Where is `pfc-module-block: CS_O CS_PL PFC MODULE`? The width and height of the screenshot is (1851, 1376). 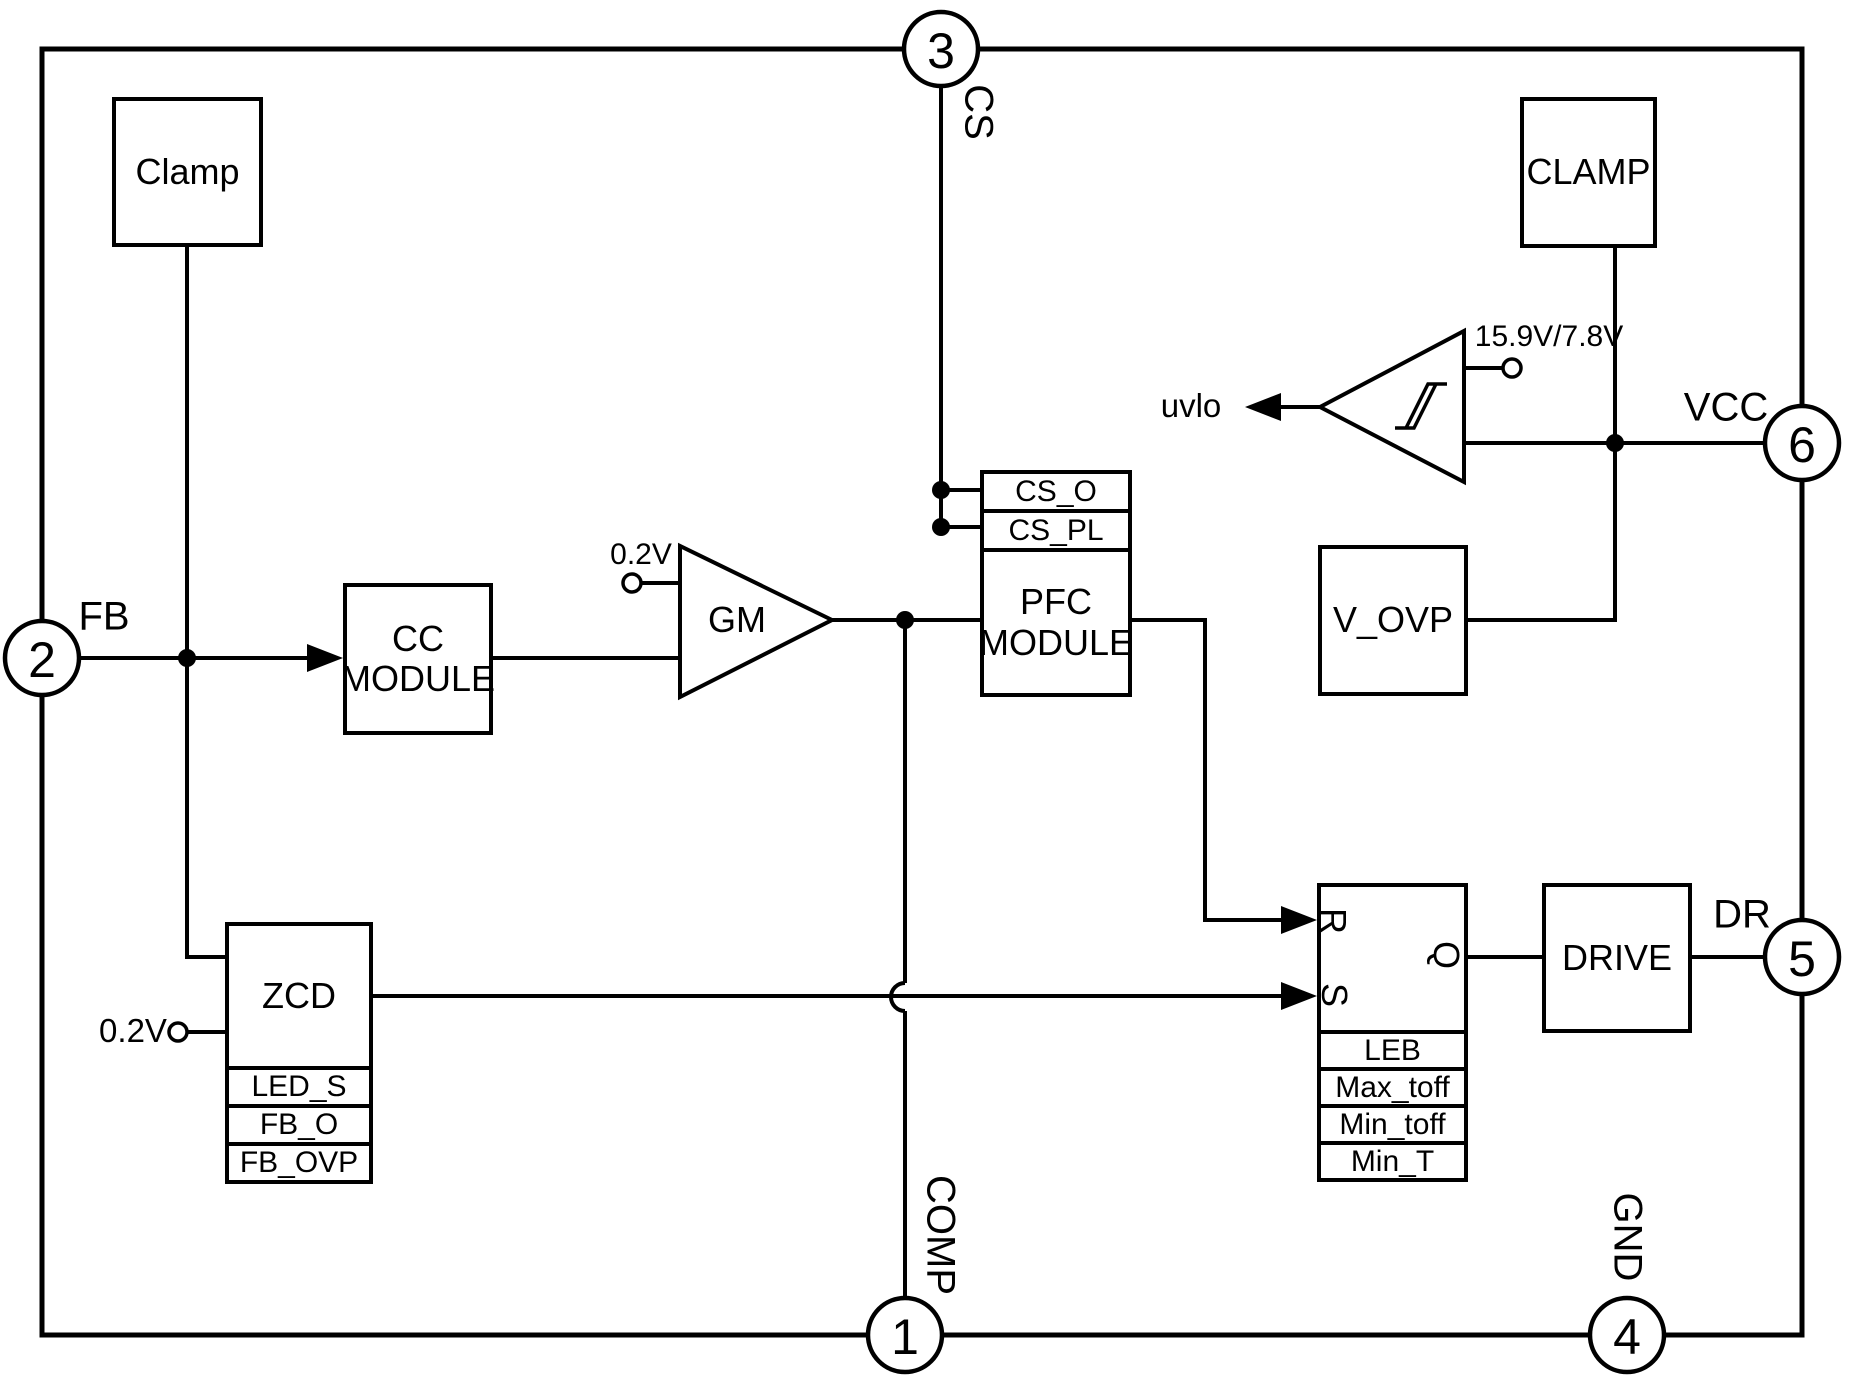
pfc-module-block: CS_O CS_PL PFC MODULE is located at coordinates (1056, 583).